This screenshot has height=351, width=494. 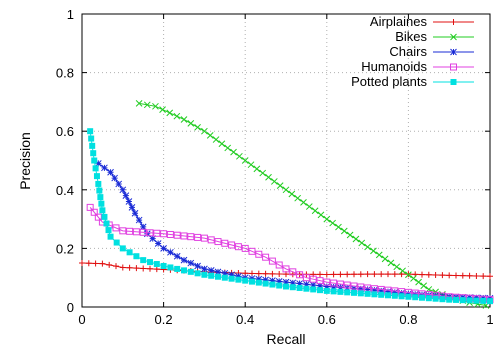 What do you see at coordinates (411, 36) in the screenshot?
I see `legend-label: Bikes` at bounding box center [411, 36].